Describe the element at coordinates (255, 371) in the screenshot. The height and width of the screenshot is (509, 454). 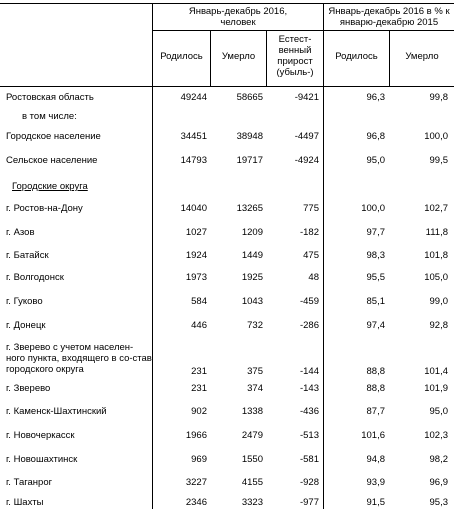
I see `cell-died: 375` at that location.